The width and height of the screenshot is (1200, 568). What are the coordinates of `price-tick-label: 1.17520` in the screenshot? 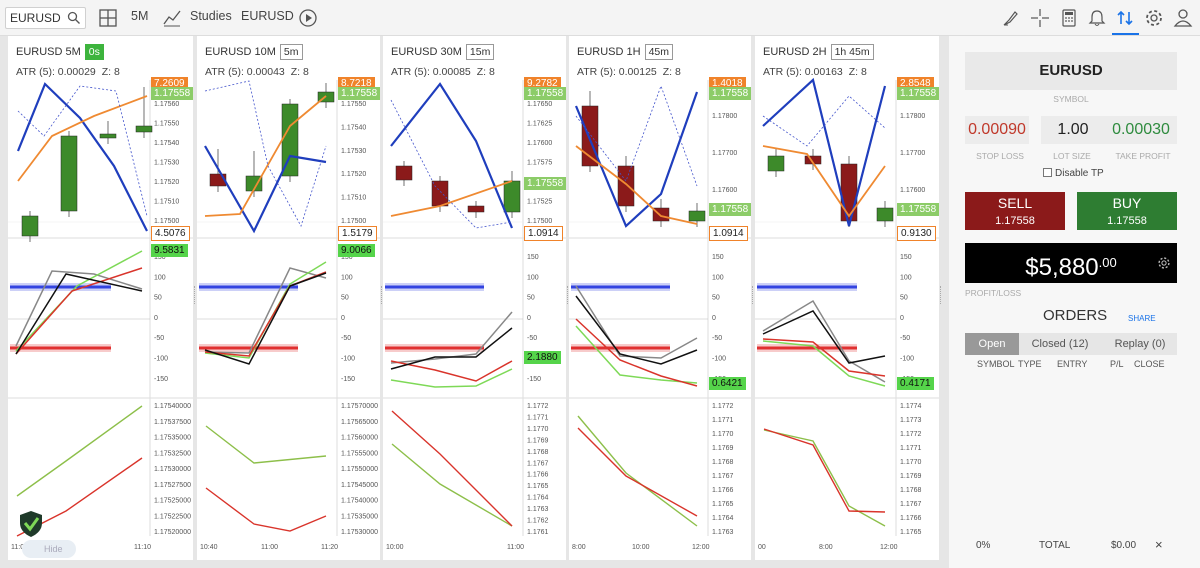 It's located at (166, 182).